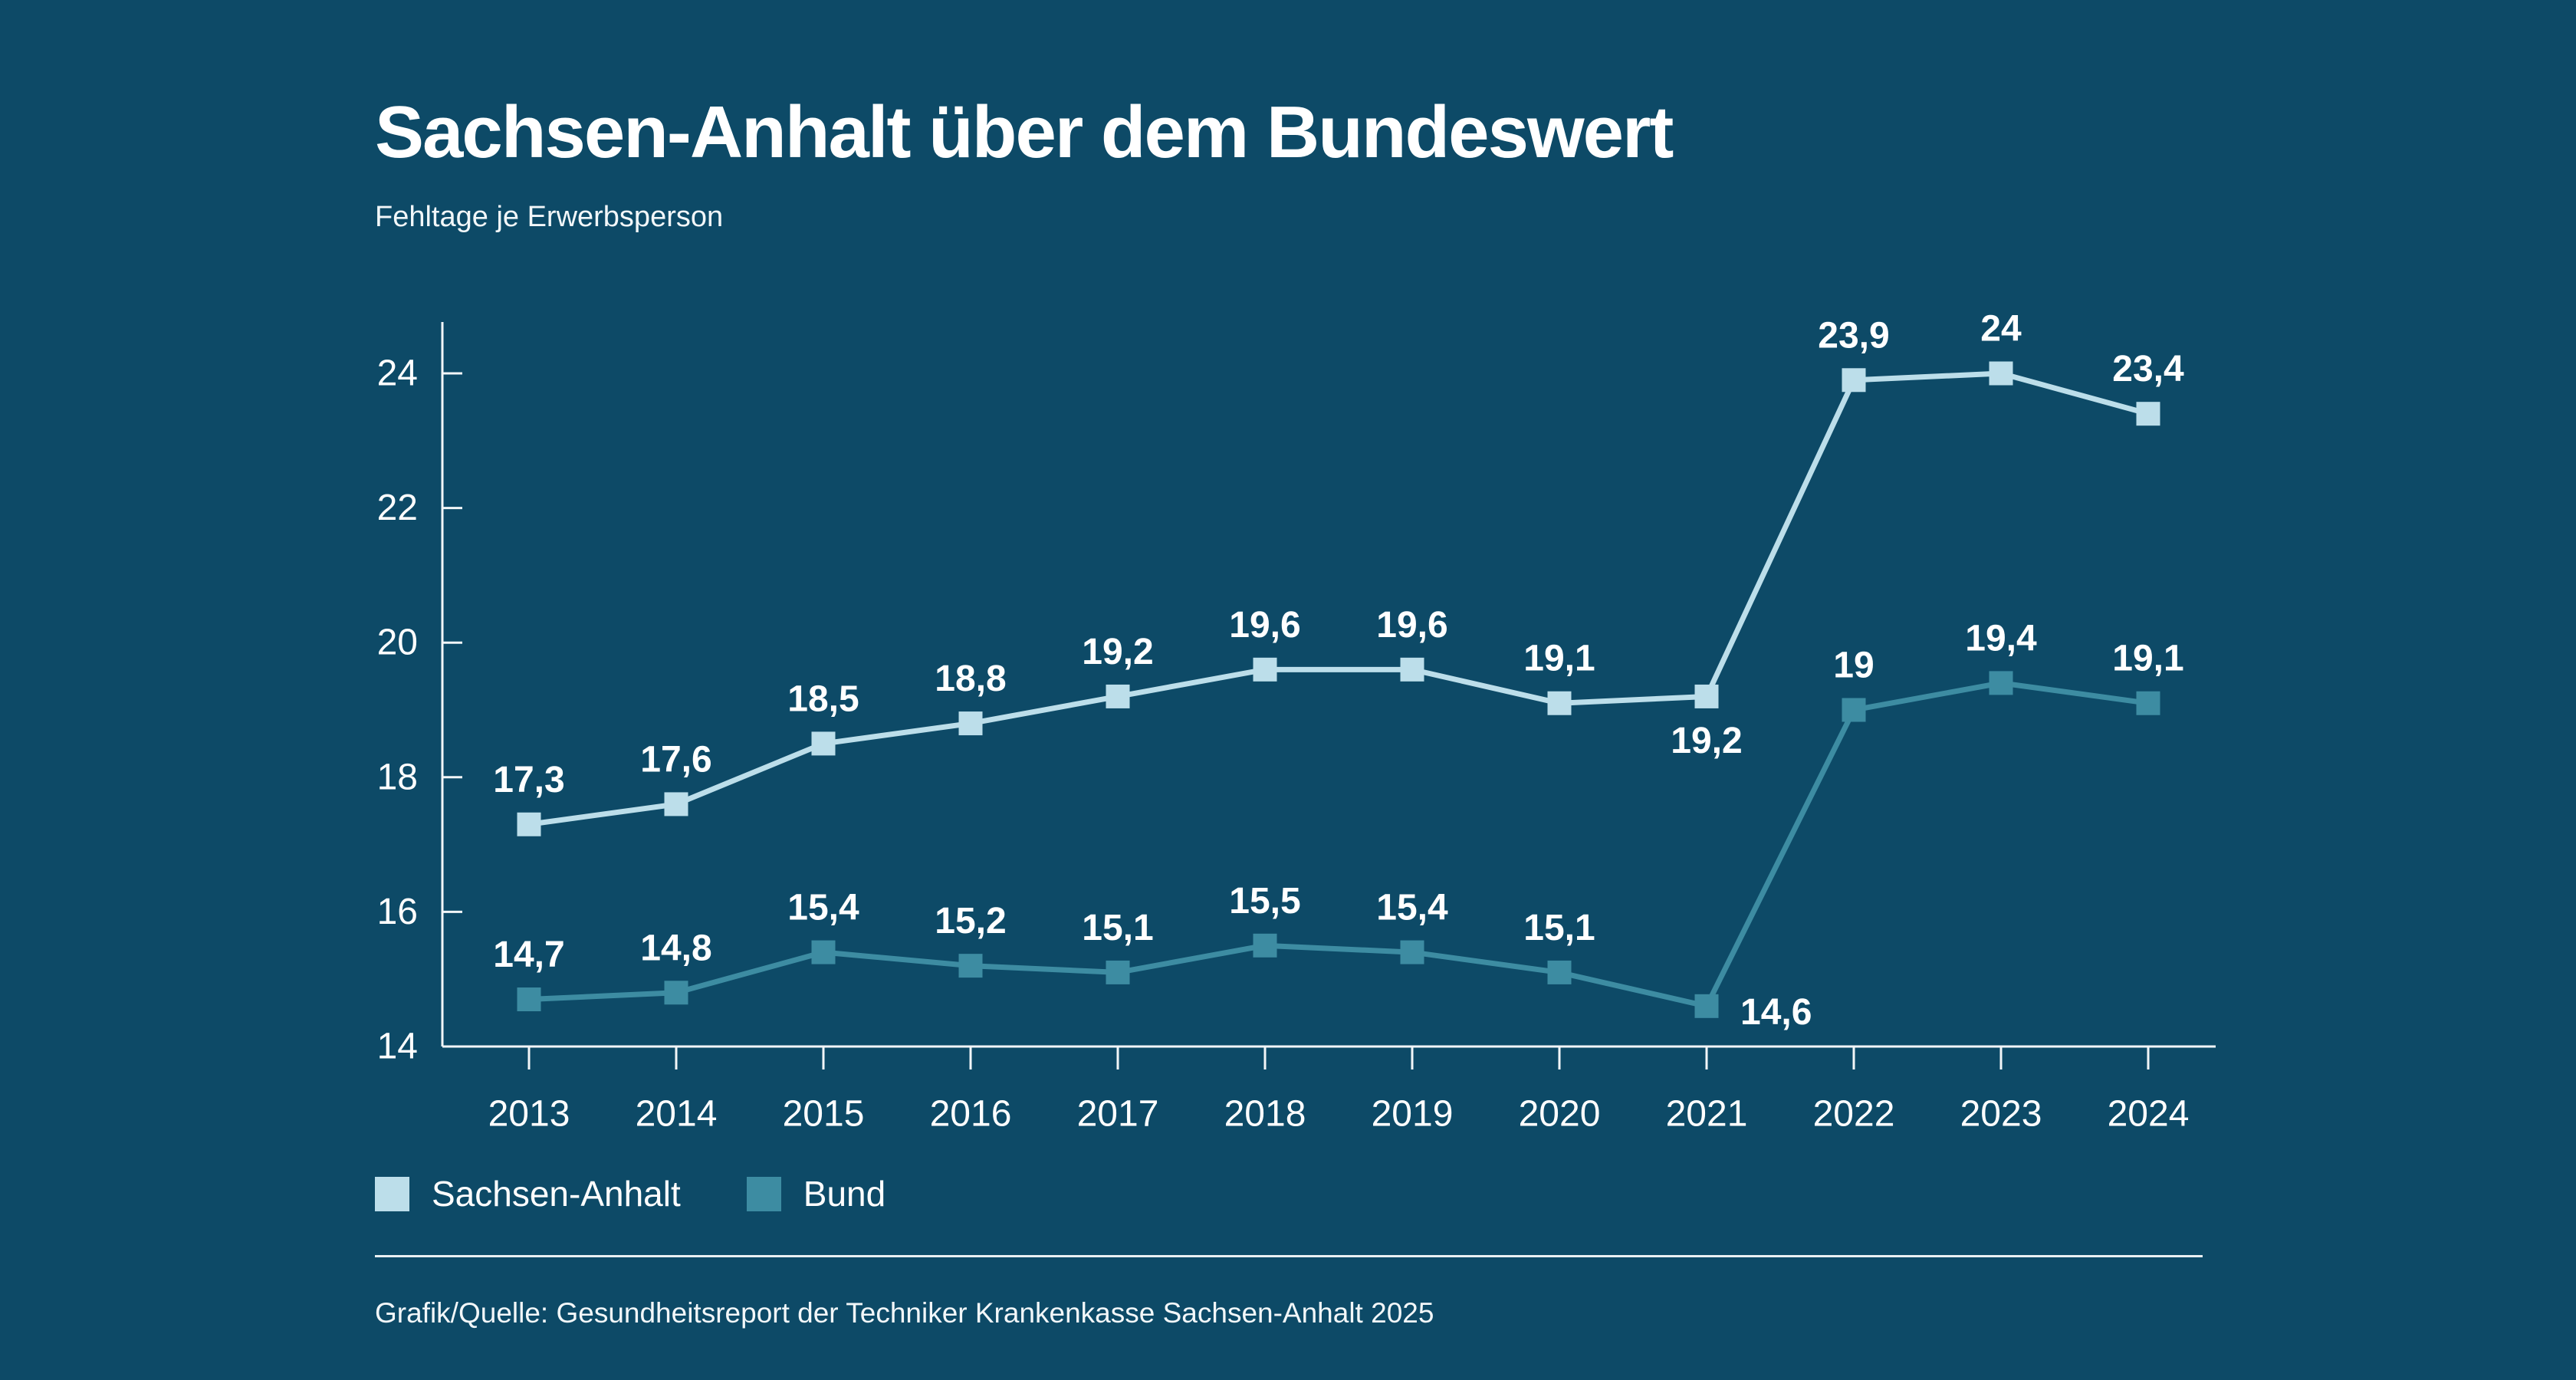 This screenshot has height=1380, width=2576. What do you see at coordinates (1854, 336) in the screenshot?
I see `data-point-label: 23,9` at bounding box center [1854, 336].